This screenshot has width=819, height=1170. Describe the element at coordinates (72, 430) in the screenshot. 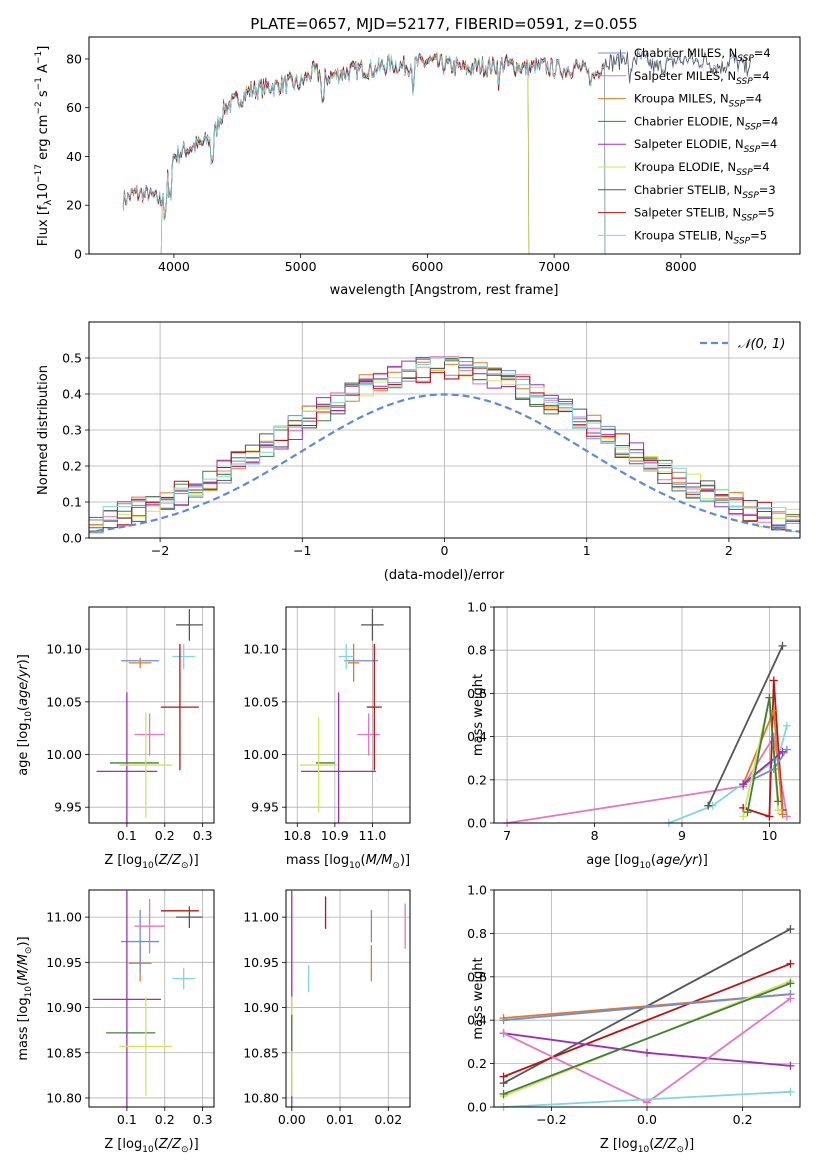

I see `y-tick-label: 0.3` at that location.